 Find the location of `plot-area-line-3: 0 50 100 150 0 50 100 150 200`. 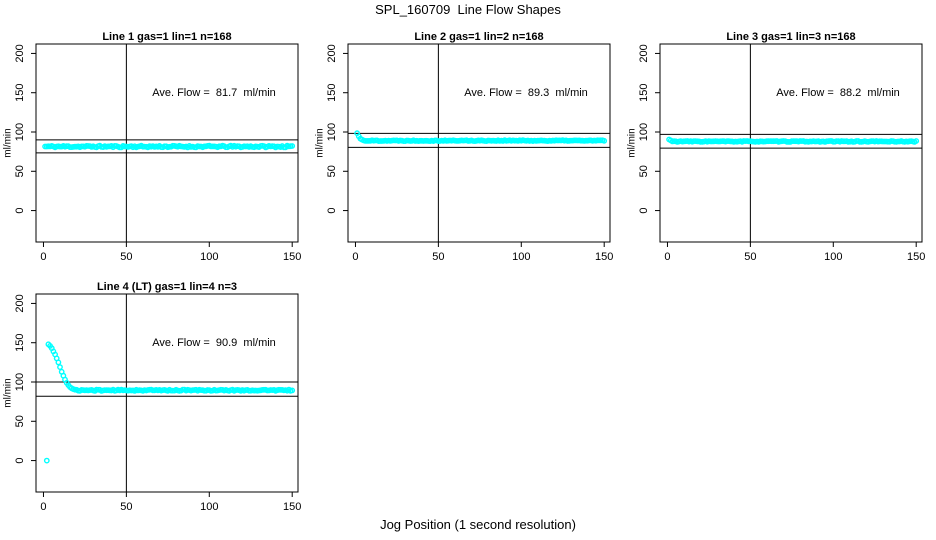

plot-area-line-3: 0 50 100 150 0 50 100 150 200 is located at coordinates (781, 153).